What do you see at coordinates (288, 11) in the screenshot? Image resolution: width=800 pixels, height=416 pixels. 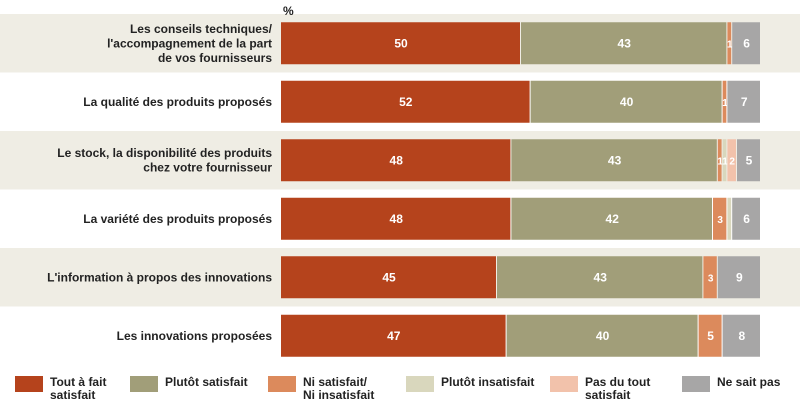 I see `unit-label: %` at bounding box center [288, 11].